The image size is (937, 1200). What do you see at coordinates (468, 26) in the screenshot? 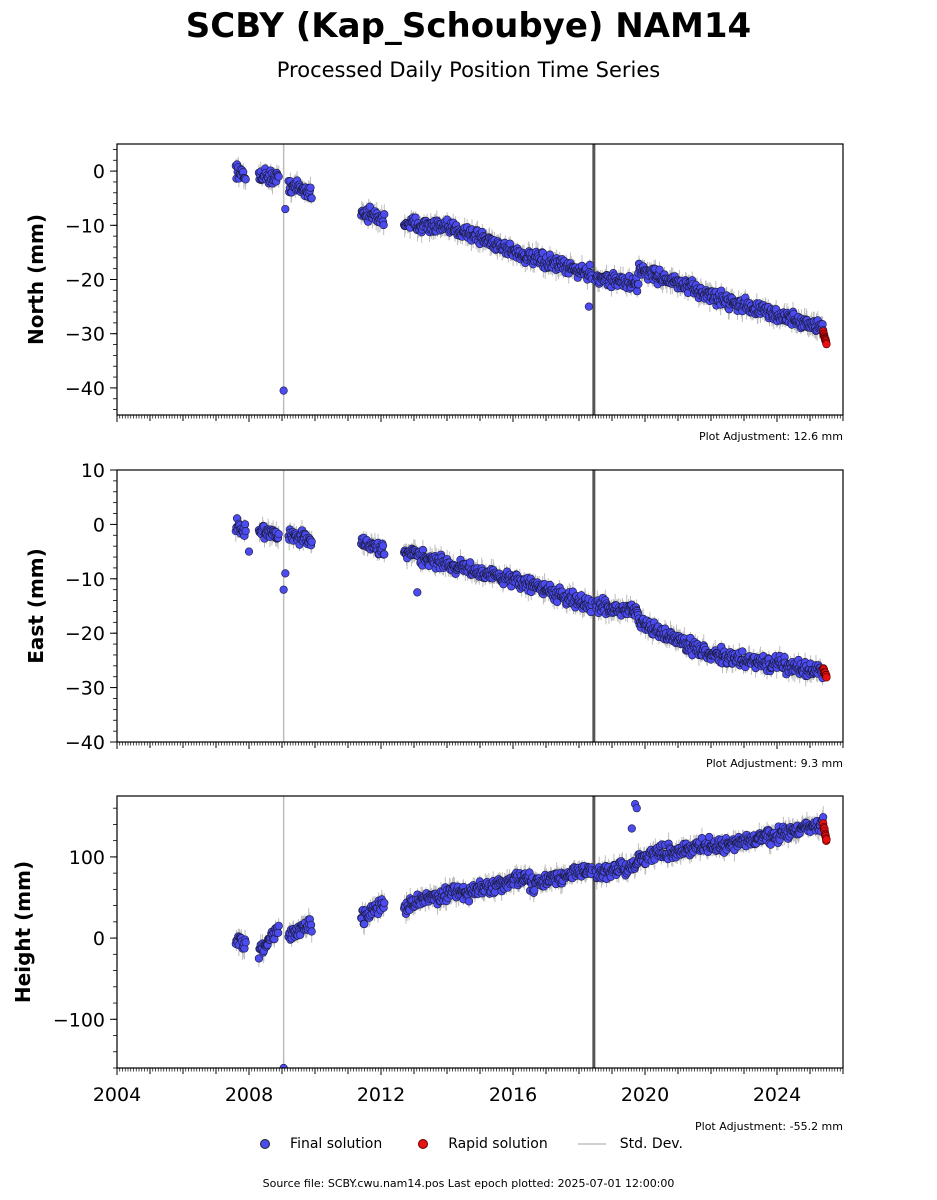
I see `chart-title: SCBY (Kap_Schoubye) NAM14` at bounding box center [468, 26].